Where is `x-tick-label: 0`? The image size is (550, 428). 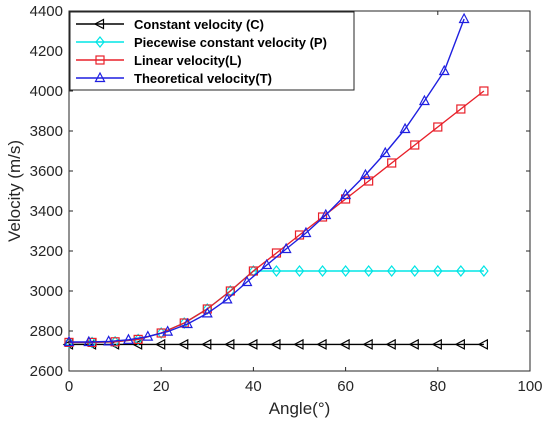
x-tick-label: 0 is located at coordinates (69, 386).